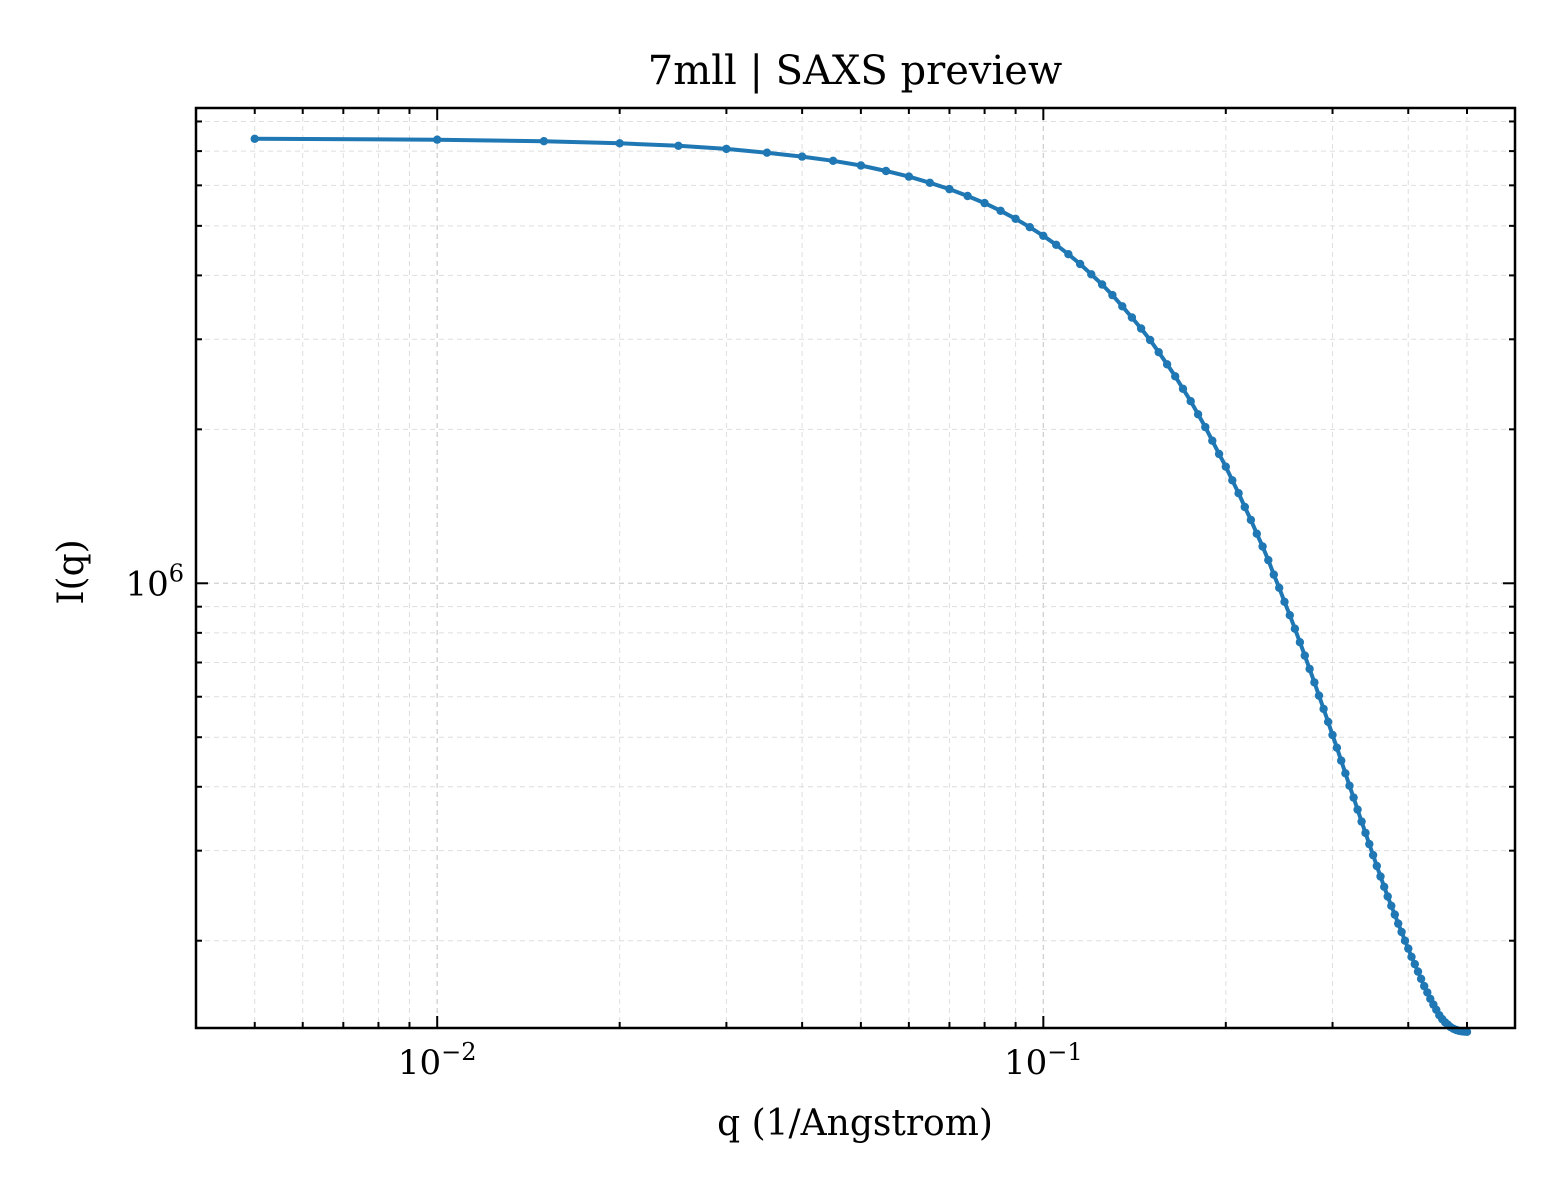  Describe the element at coordinates (1043, 1060) in the screenshot. I see `x-tick-label: 10⁻¹` at that location.